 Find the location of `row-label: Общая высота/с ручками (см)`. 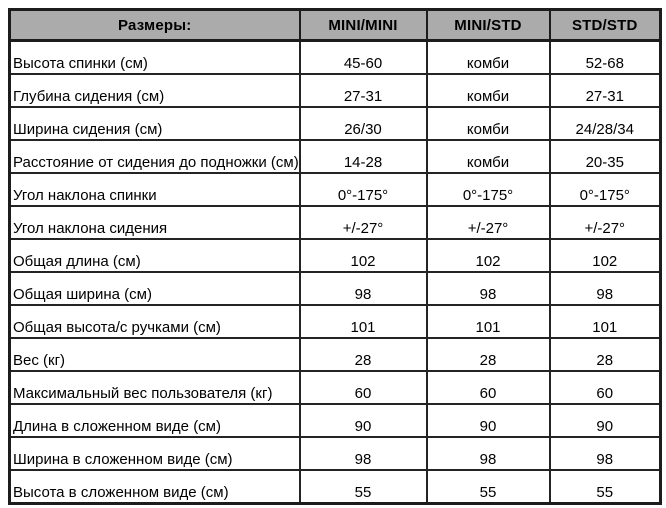

row-label: Общая высота/с ручками (см) is located at coordinates (154, 321).